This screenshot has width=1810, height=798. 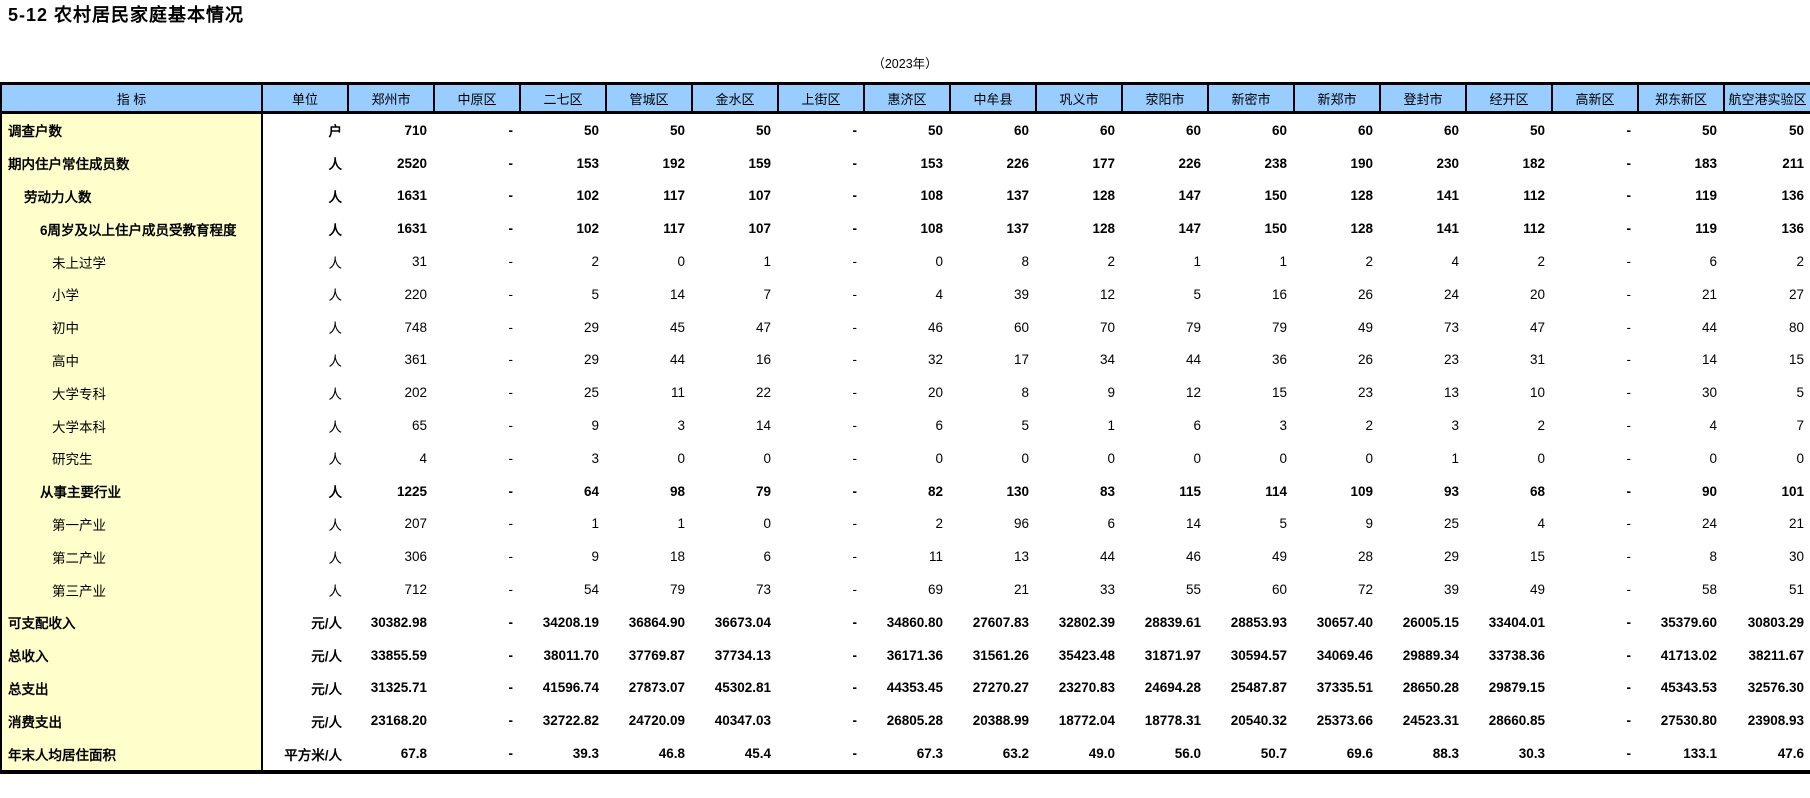 I want to click on value-cell: 69, so click(x=935, y=590).